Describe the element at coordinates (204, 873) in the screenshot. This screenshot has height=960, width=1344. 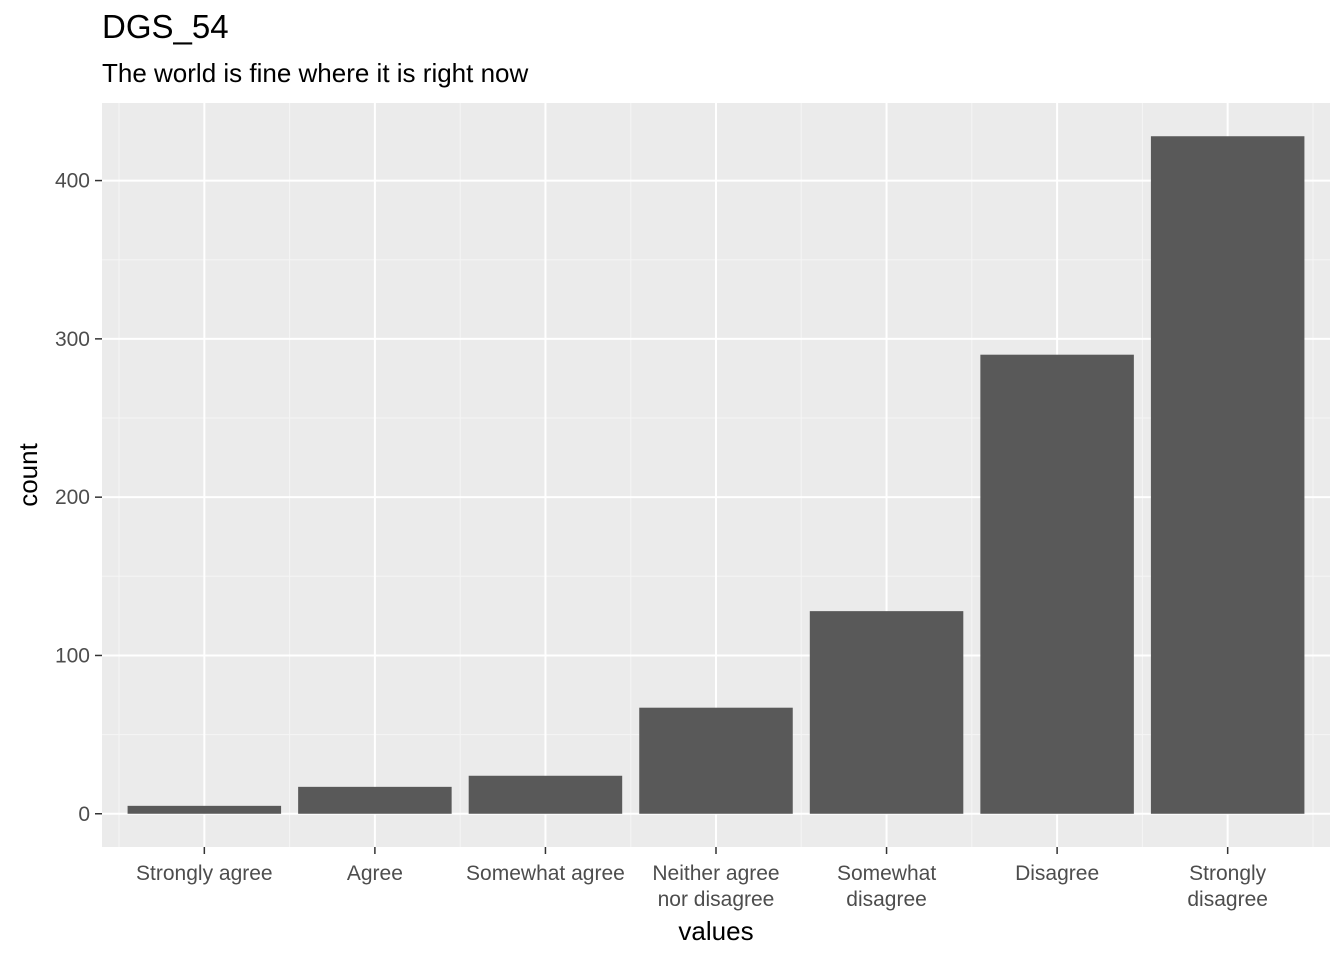
I see `x-tick-label: Strongly agree` at that location.